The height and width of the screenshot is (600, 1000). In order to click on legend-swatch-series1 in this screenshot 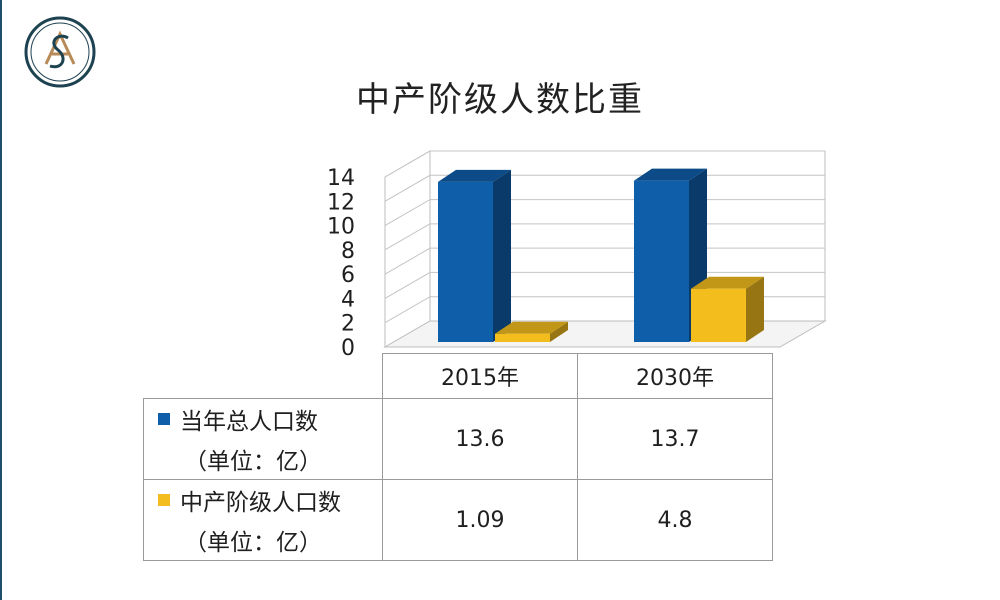, I will do `click(164, 419)`.